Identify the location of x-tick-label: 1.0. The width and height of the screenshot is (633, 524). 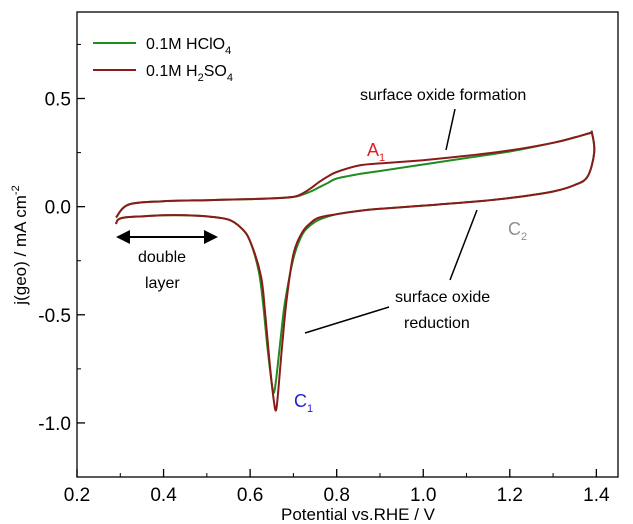
(423, 495).